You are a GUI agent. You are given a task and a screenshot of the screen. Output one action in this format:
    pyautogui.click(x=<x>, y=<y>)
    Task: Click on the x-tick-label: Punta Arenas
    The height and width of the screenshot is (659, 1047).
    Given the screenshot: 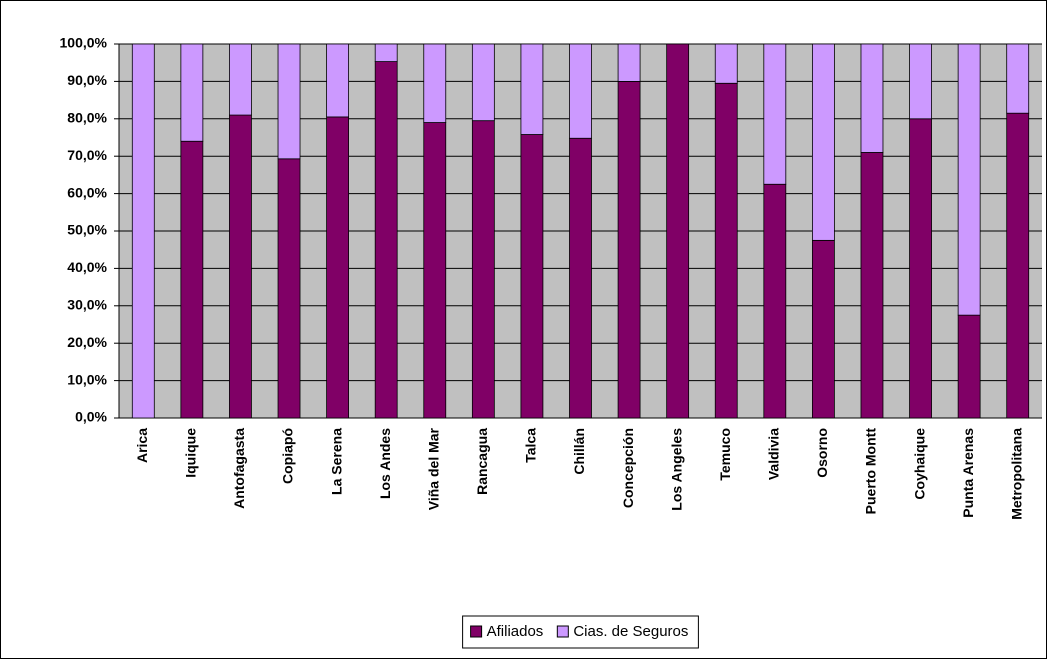 What is the action you would take?
    pyautogui.click(x=968, y=473)
    